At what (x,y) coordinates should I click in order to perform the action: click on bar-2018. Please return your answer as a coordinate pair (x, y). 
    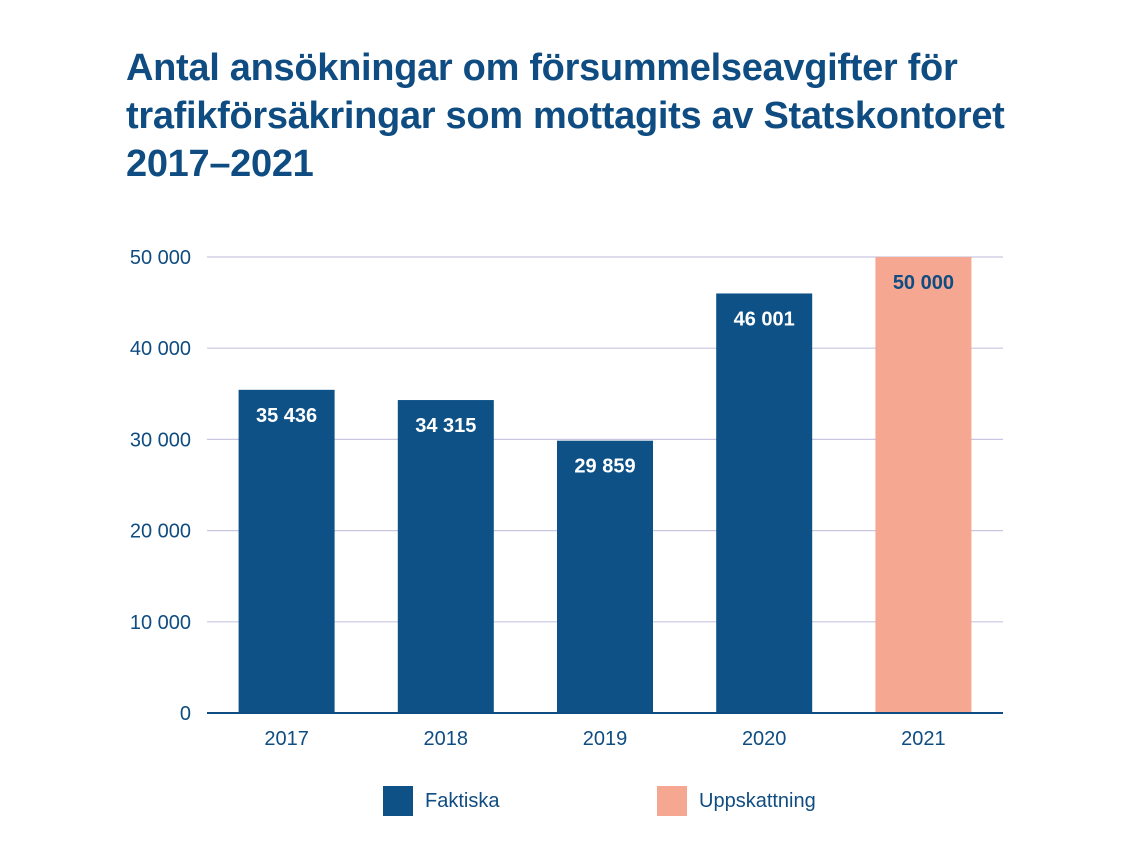
    Looking at the image, I should click on (445, 556).